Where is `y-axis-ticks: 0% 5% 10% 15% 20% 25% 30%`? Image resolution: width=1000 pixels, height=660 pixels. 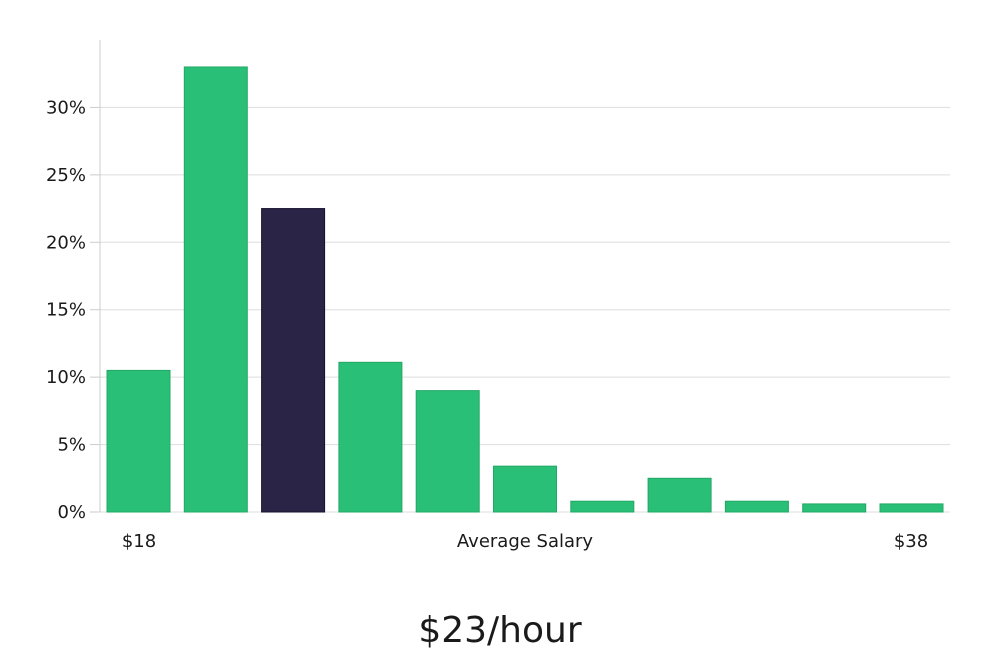 y-axis-ticks: 0% 5% 10% 15% 20% 25% 30% is located at coordinates (73, 310).